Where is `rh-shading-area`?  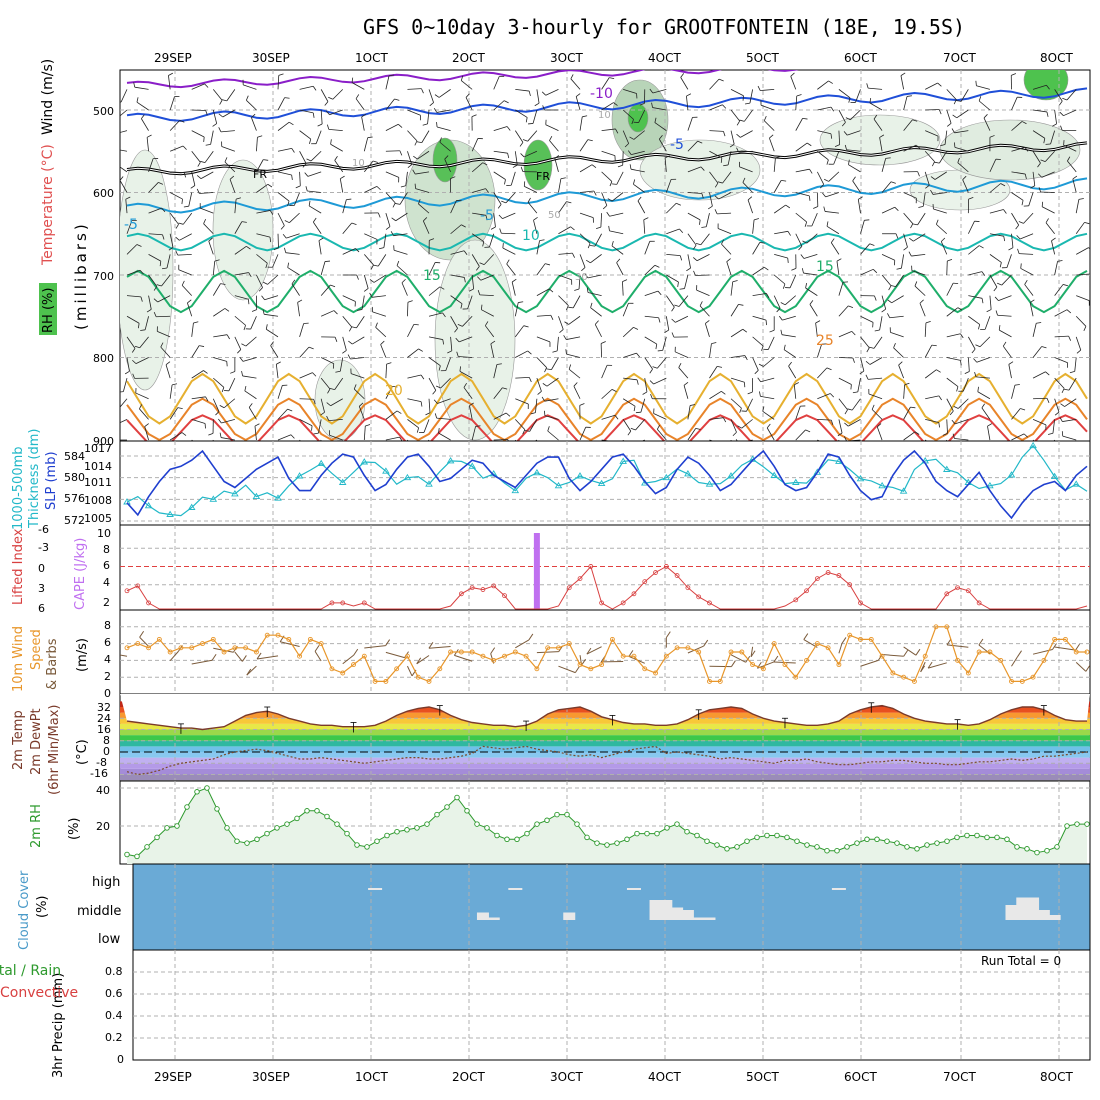
rh-shading-area is located at coordinates (475, 340).